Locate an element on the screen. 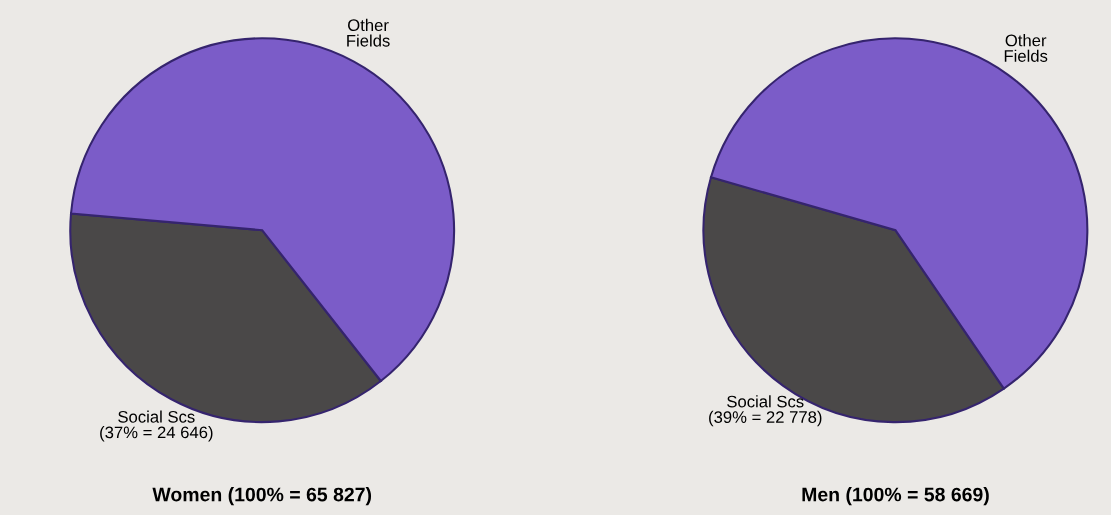 The height and width of the screenshot is (515, 1111). slice-label: Social Scs (39% = 22 778) is located at coordinates (765, 411).